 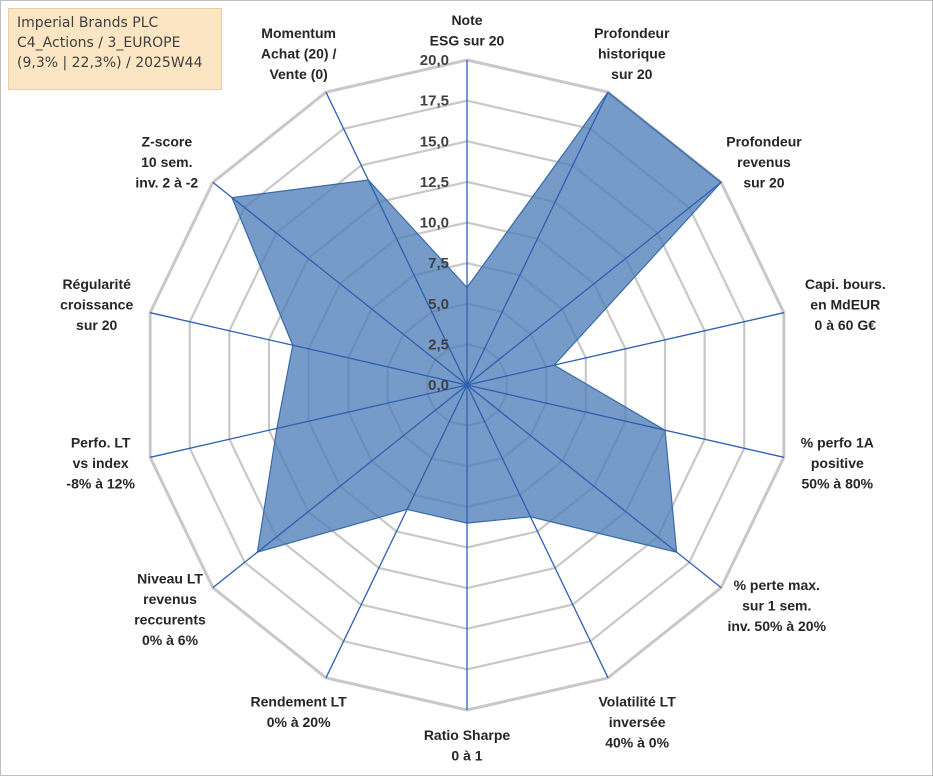 I want to click on tick-label-5: 12,5, so click(x=434, y=182).